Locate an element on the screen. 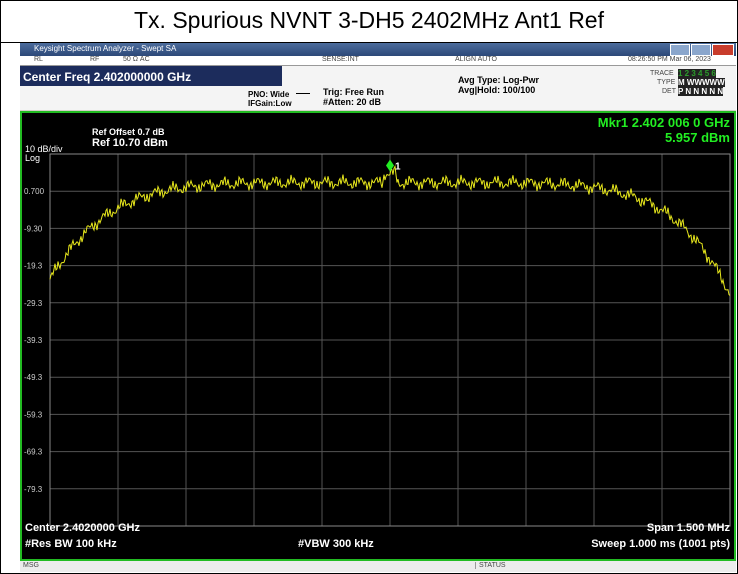  y-label: -79.3 is located at coordinates (33, 489).